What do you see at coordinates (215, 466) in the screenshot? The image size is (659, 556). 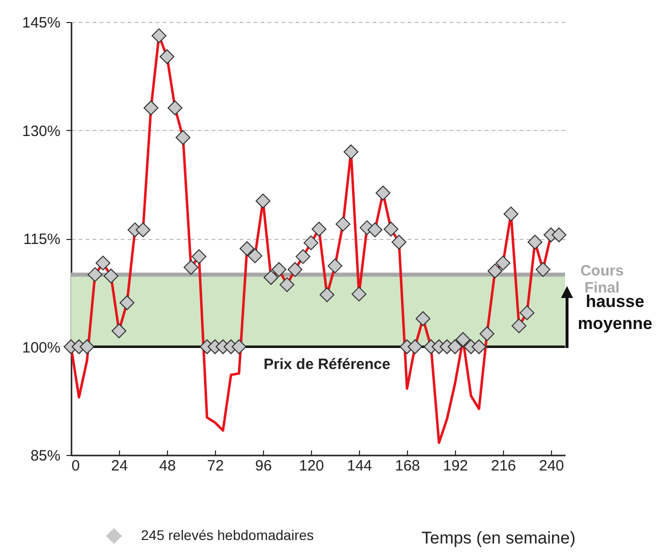 I see `x-tick-label: 72` at bounding box center [215, 466].